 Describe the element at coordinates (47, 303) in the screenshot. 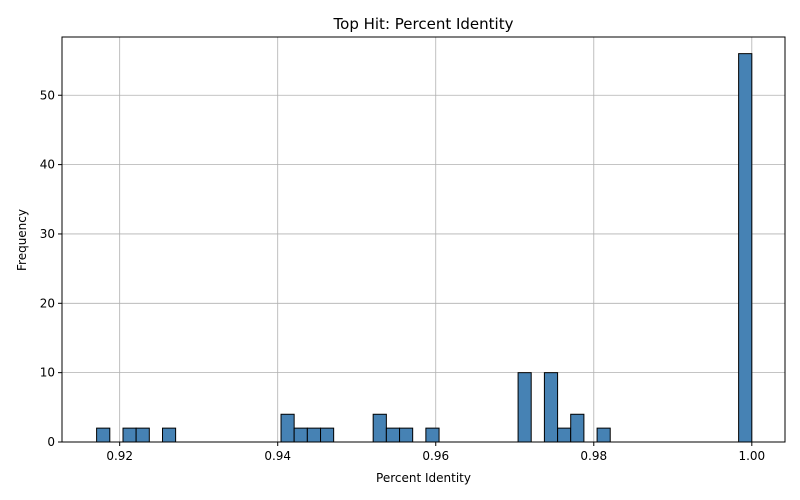

I see `y-tick-label: 20` at that location.